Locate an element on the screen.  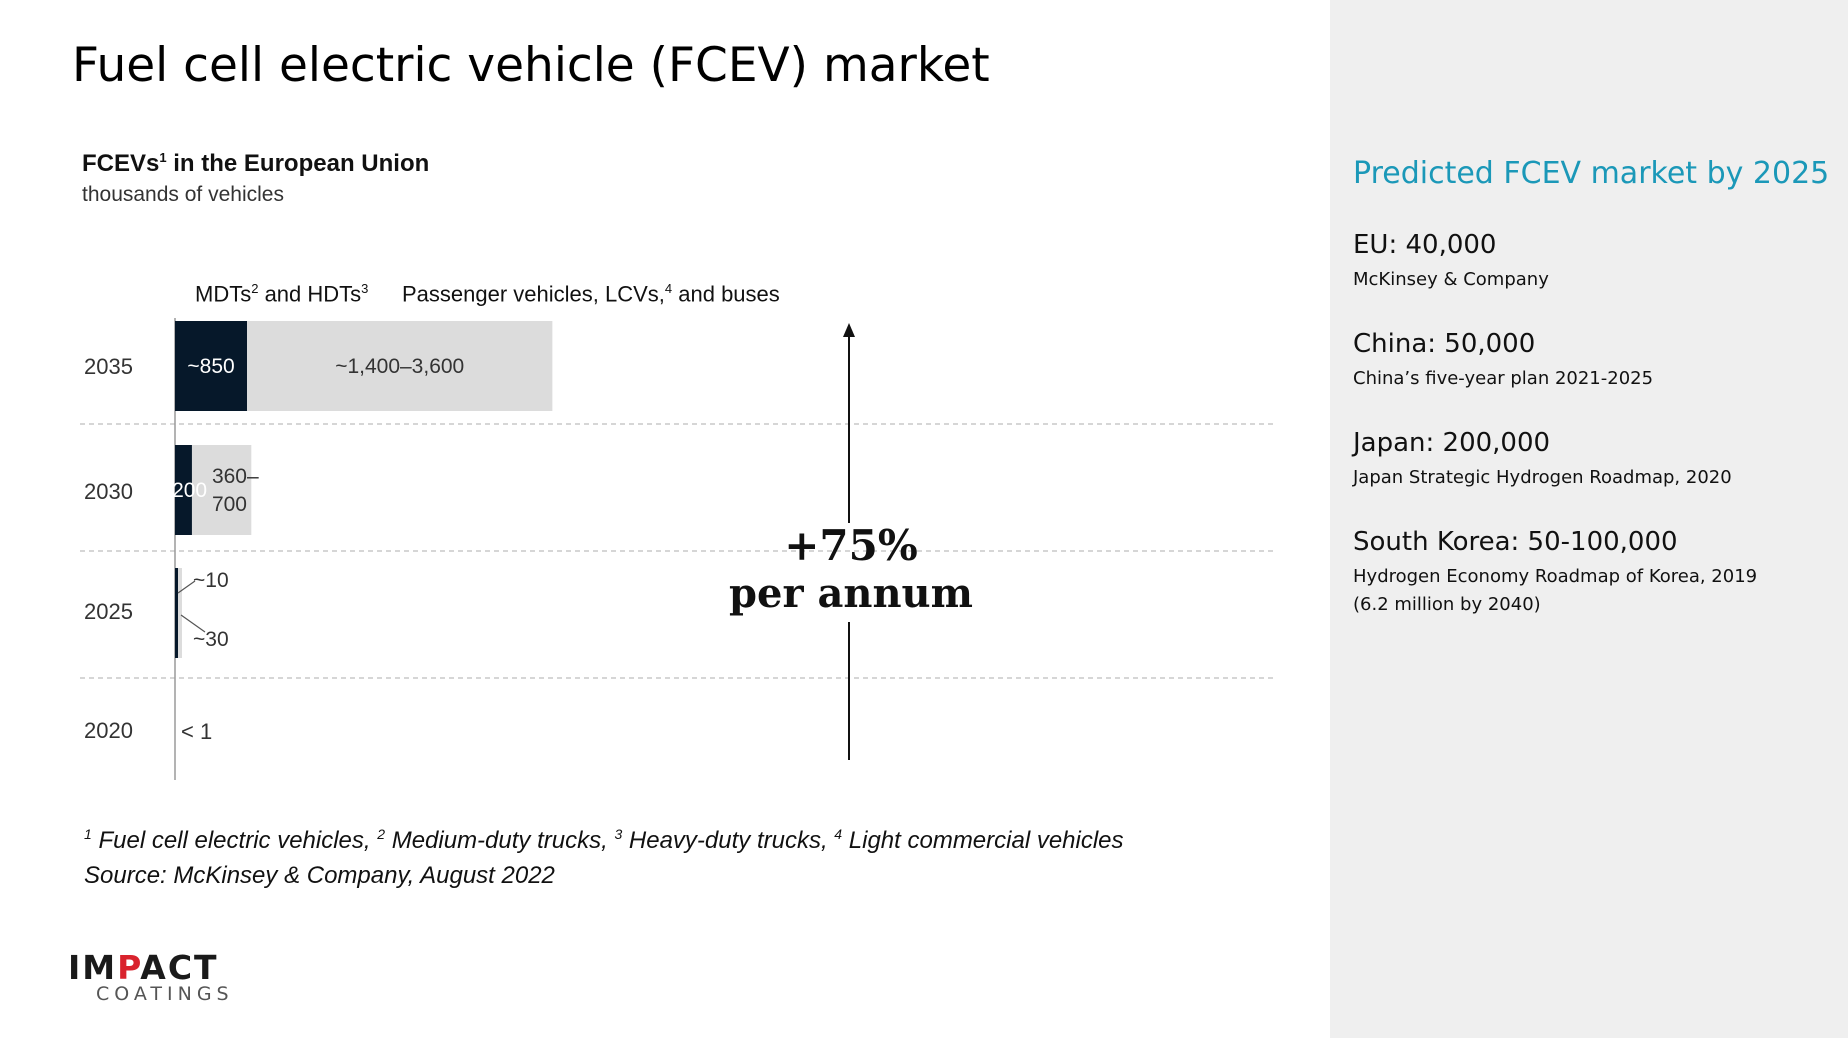
chart-title: FCEVs1 in the European Union is located at coordinates (255, 164).